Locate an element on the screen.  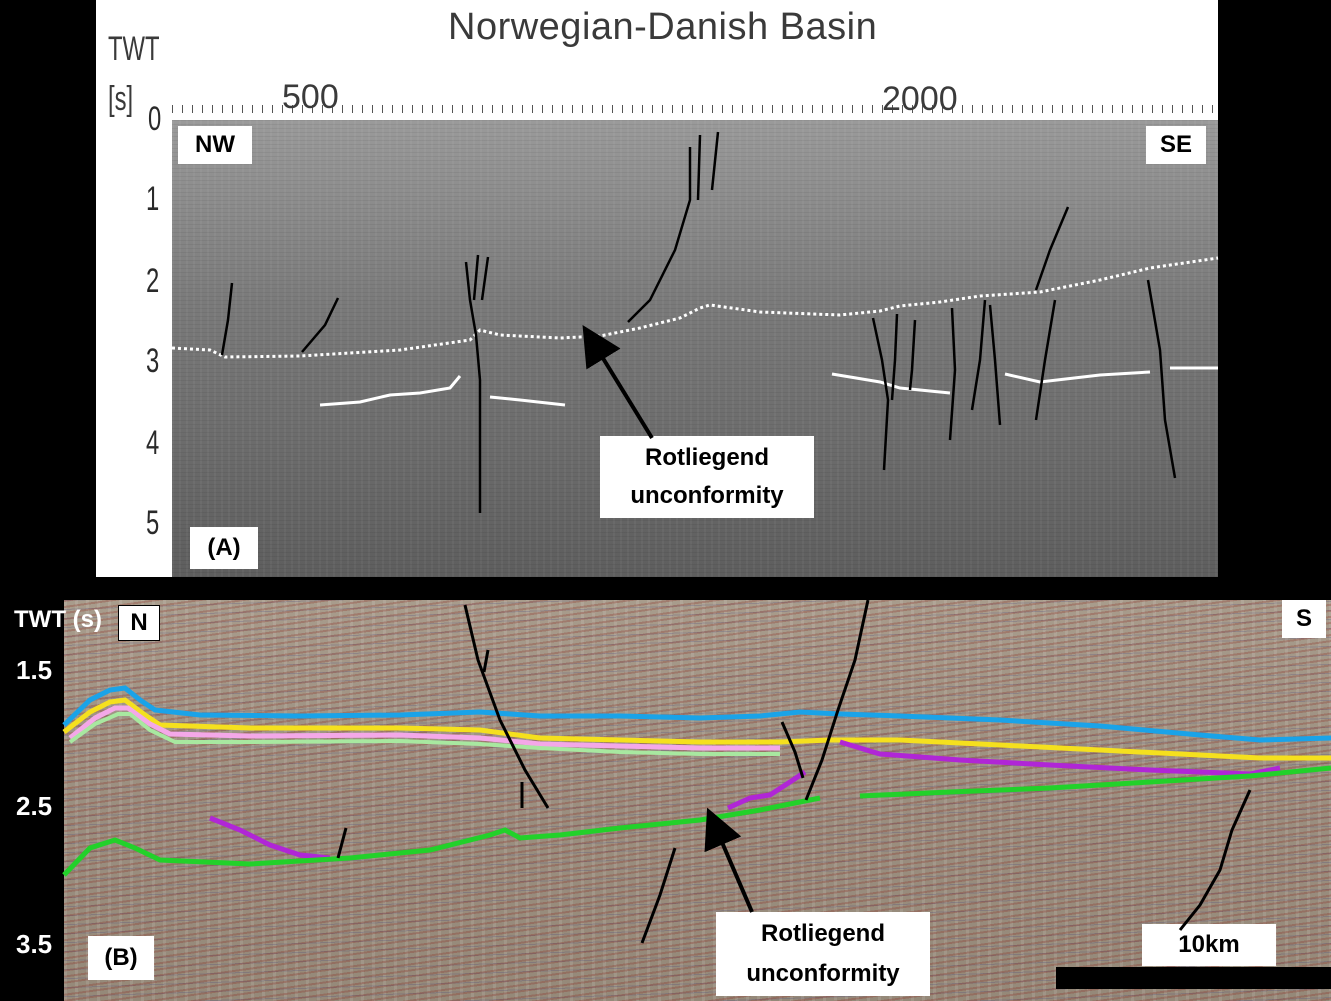
panel-a-trace-2000: 2000 is located at coordinates (920, 99).